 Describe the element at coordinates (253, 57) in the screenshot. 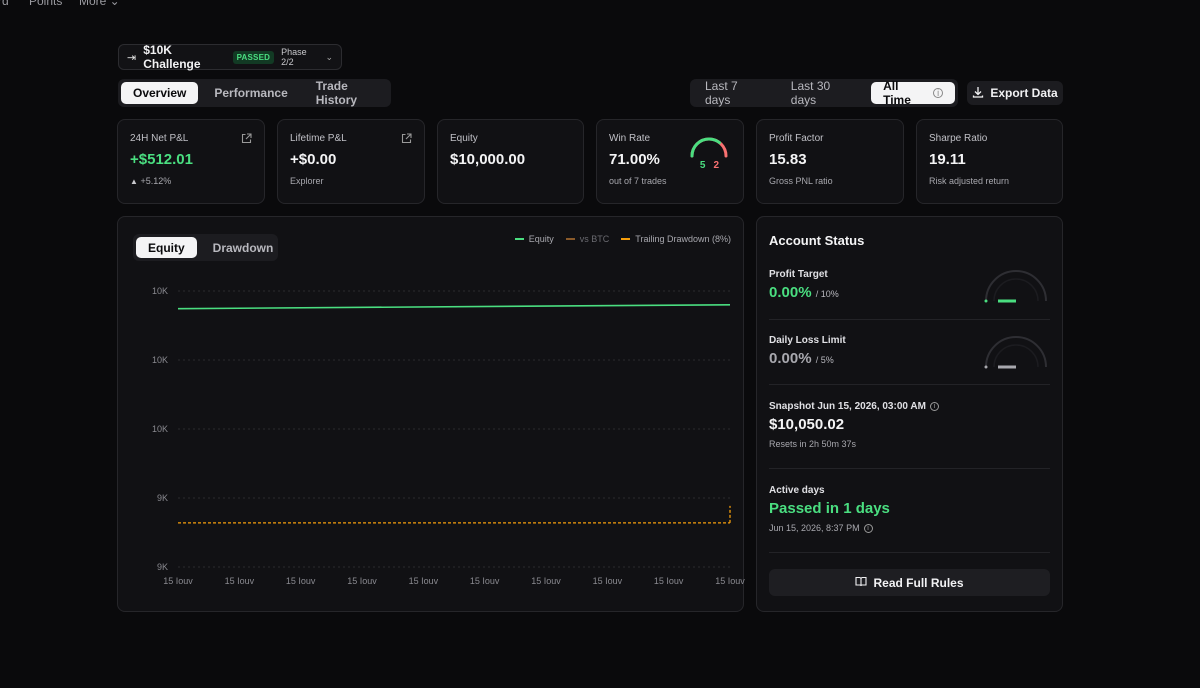

I see `status-badge: PASSED` at that location.